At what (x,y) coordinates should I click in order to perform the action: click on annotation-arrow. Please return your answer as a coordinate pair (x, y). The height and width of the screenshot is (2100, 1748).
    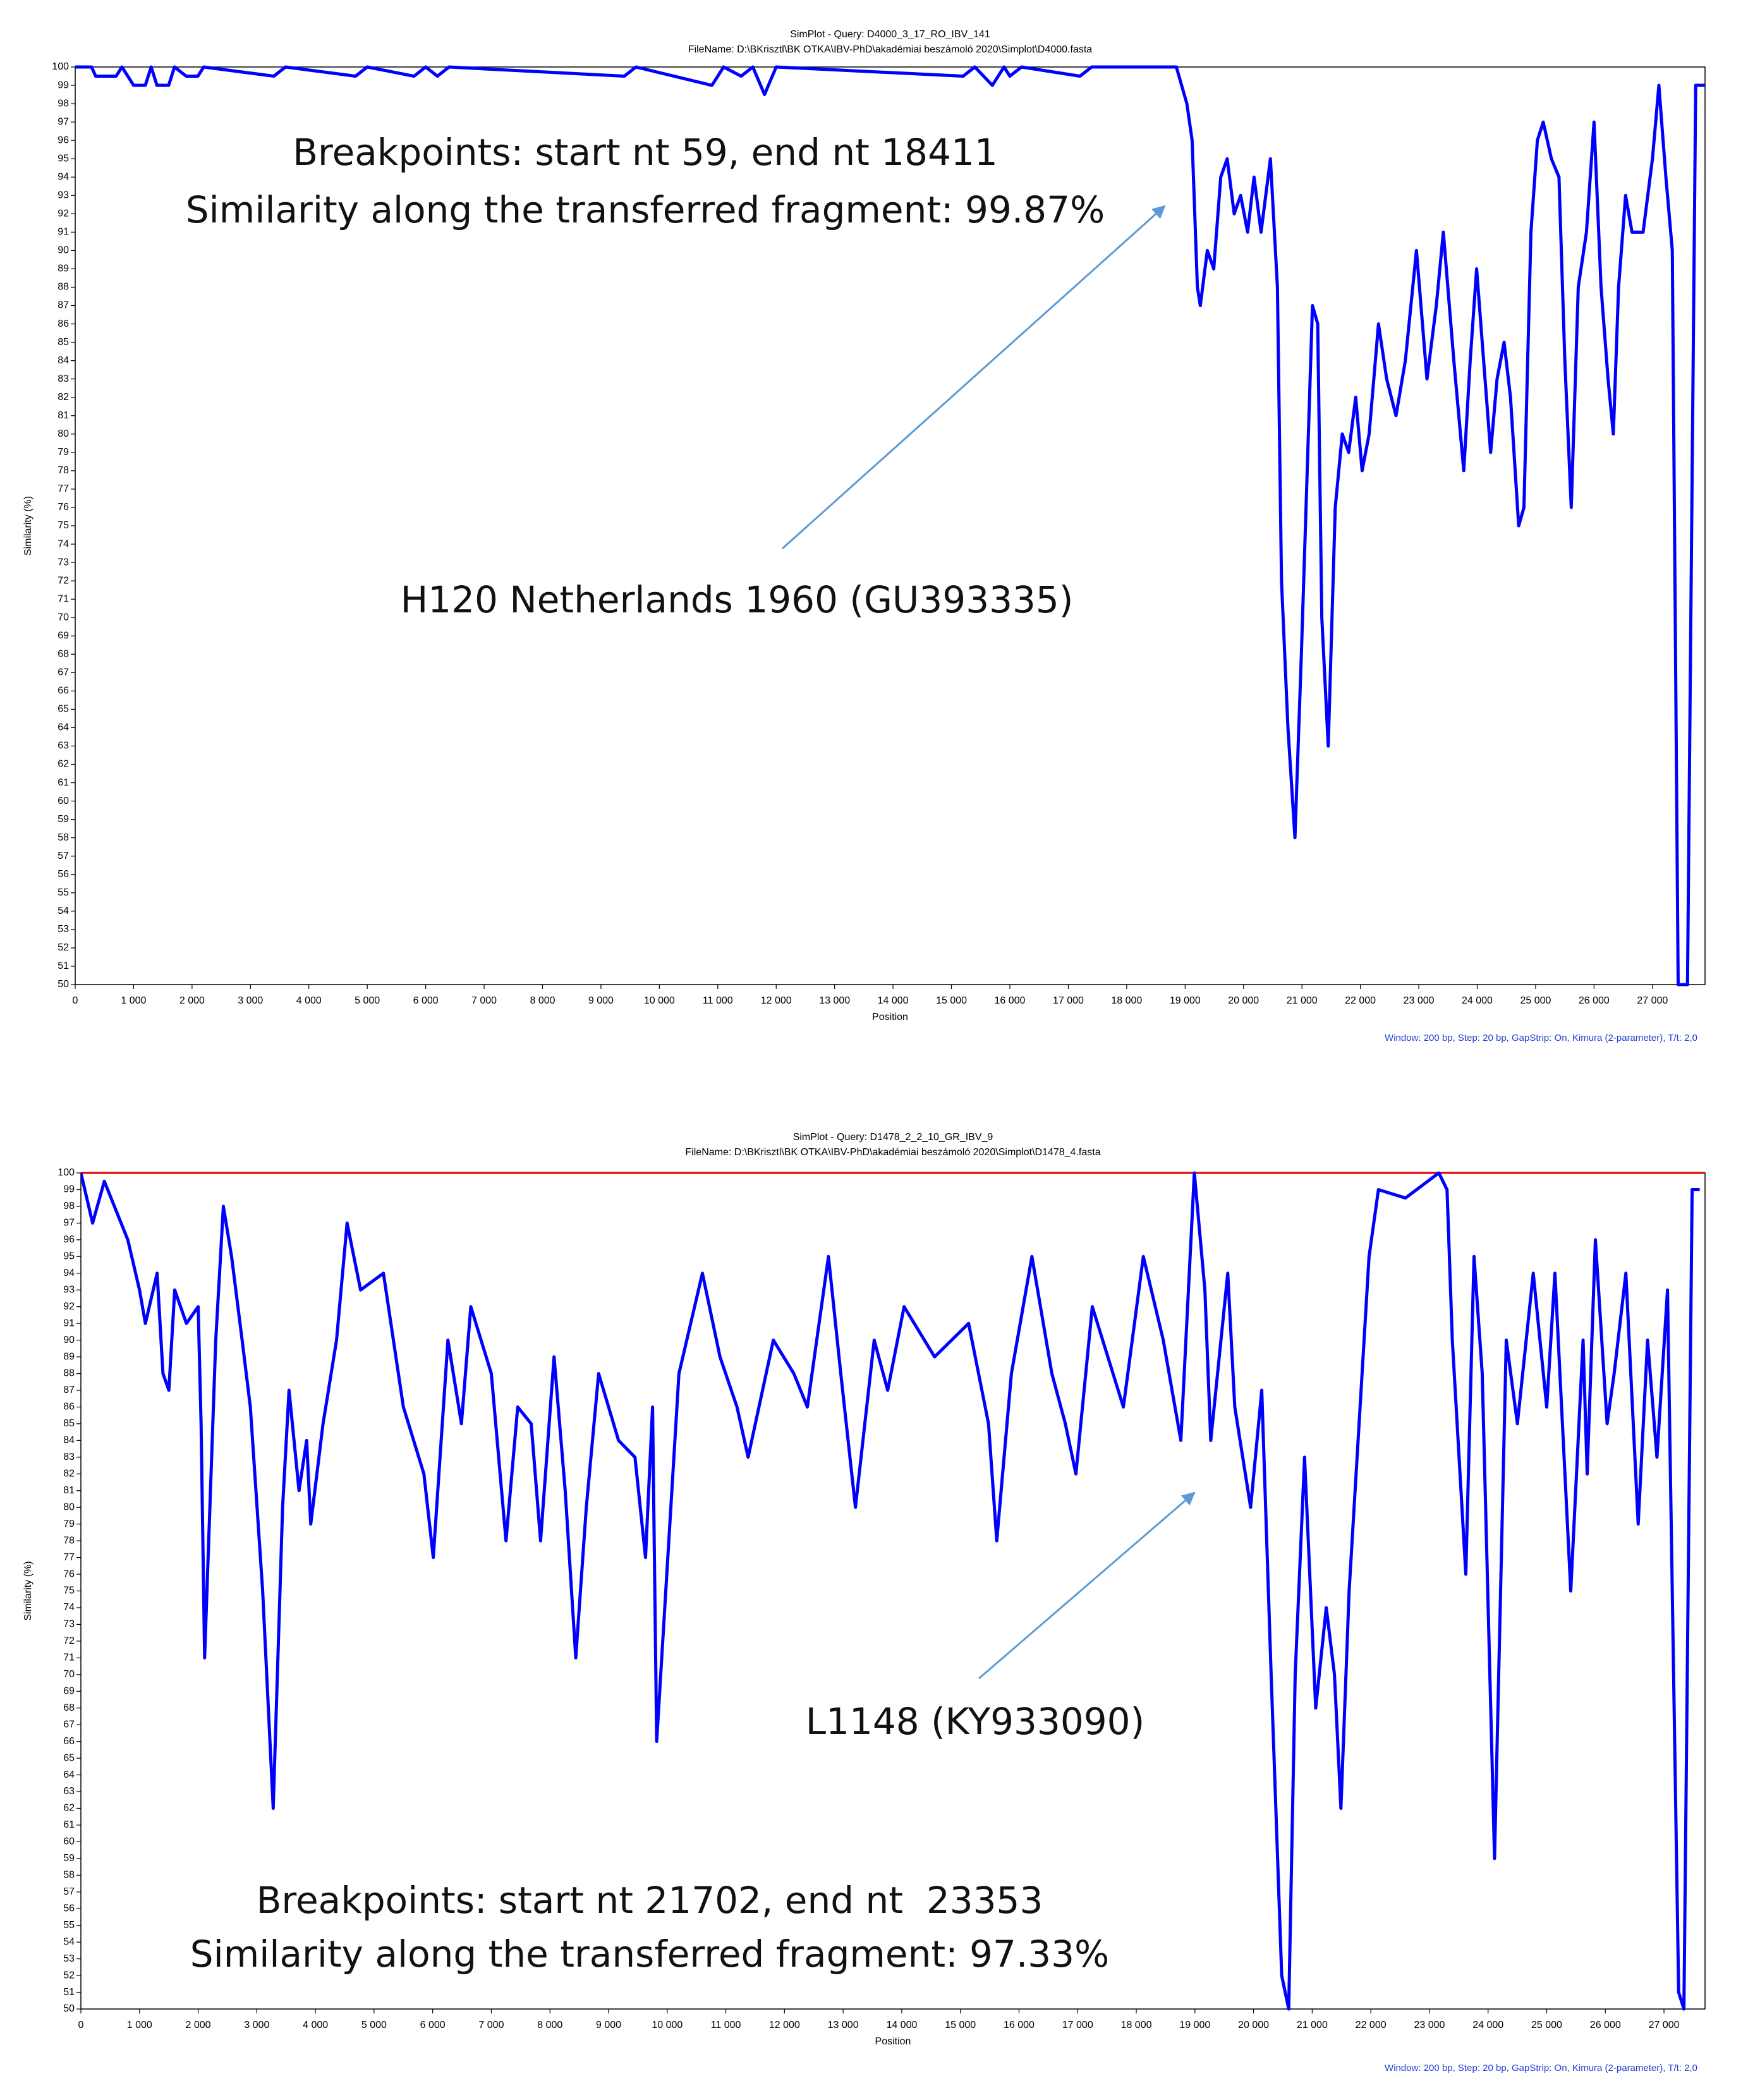
    Looking at the image, I should click on (1087, 1586).